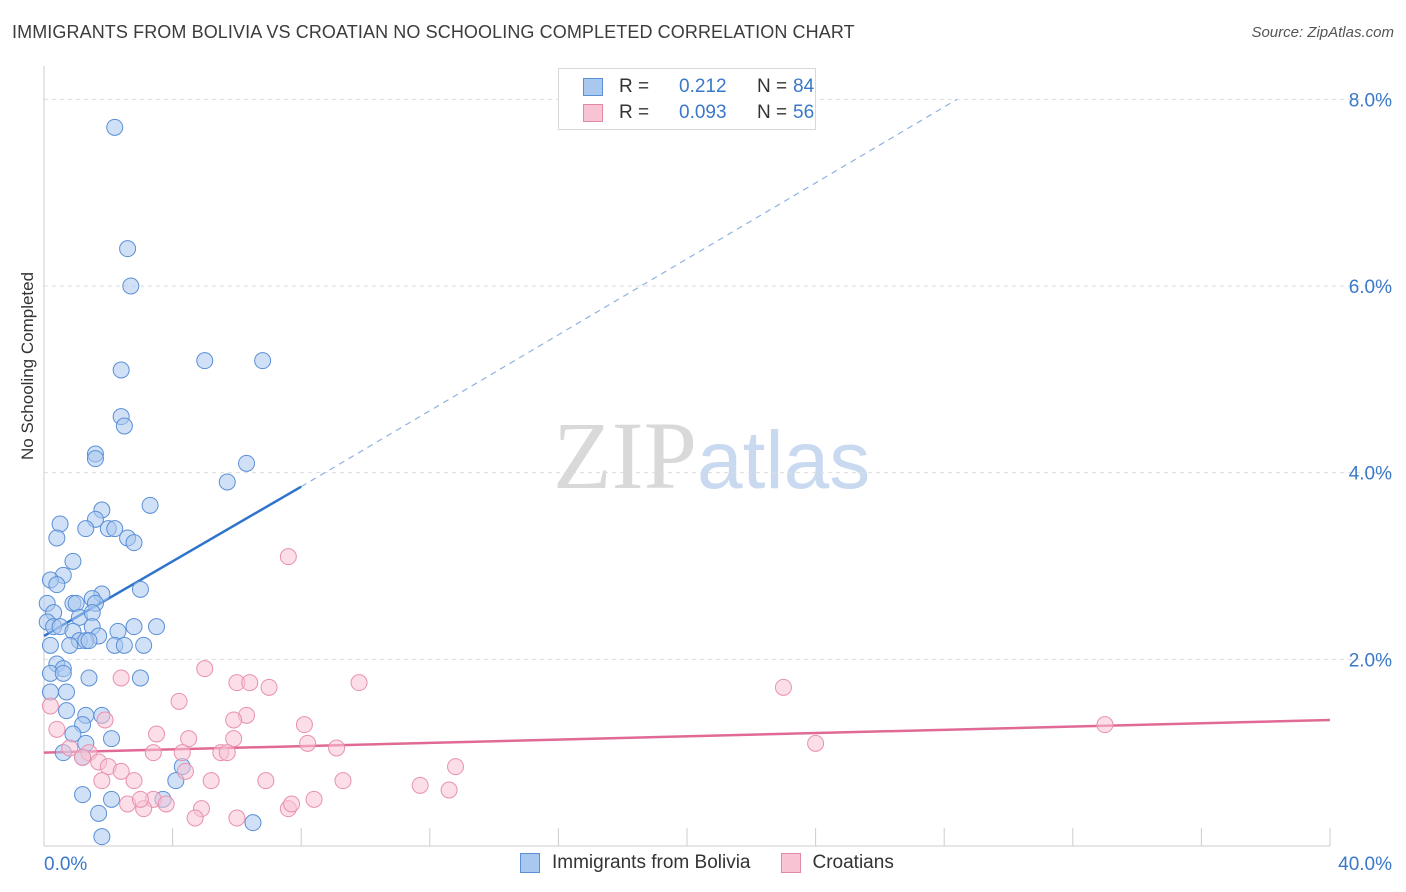 The height and width of the screenshot is (892, 1406). I want to click on watermark-atlas: atlas, so click(784, 460).